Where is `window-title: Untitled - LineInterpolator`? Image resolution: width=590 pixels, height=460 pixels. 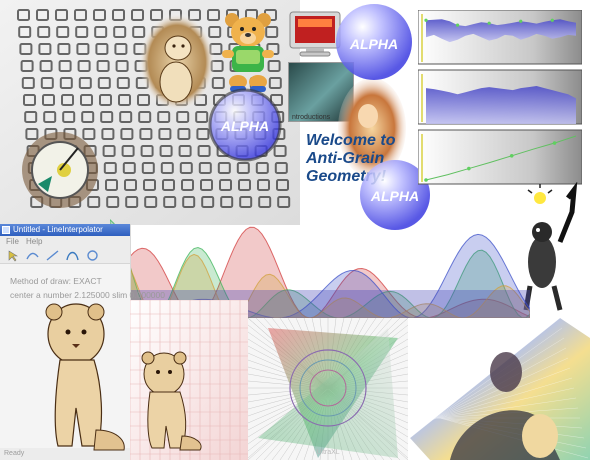
window-title: Untitled - LineInterpolator is located at coordinates (58, 229).